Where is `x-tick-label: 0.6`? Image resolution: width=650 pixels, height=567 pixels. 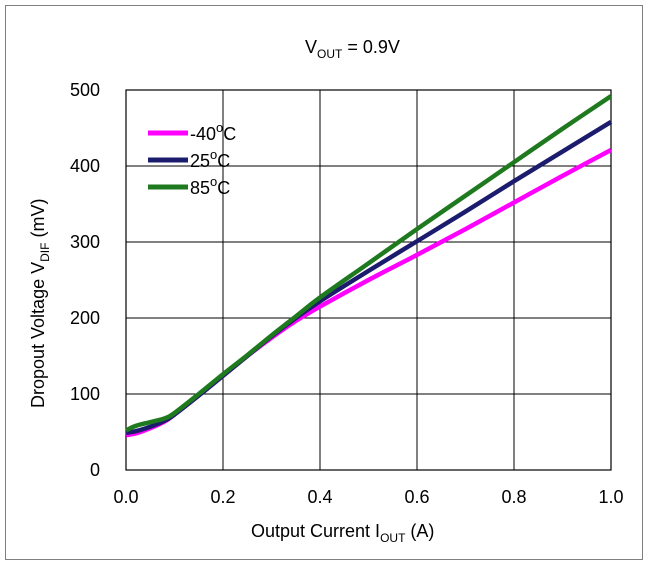 x-tick-label: 0.6 is located at coordinates (416, 497).